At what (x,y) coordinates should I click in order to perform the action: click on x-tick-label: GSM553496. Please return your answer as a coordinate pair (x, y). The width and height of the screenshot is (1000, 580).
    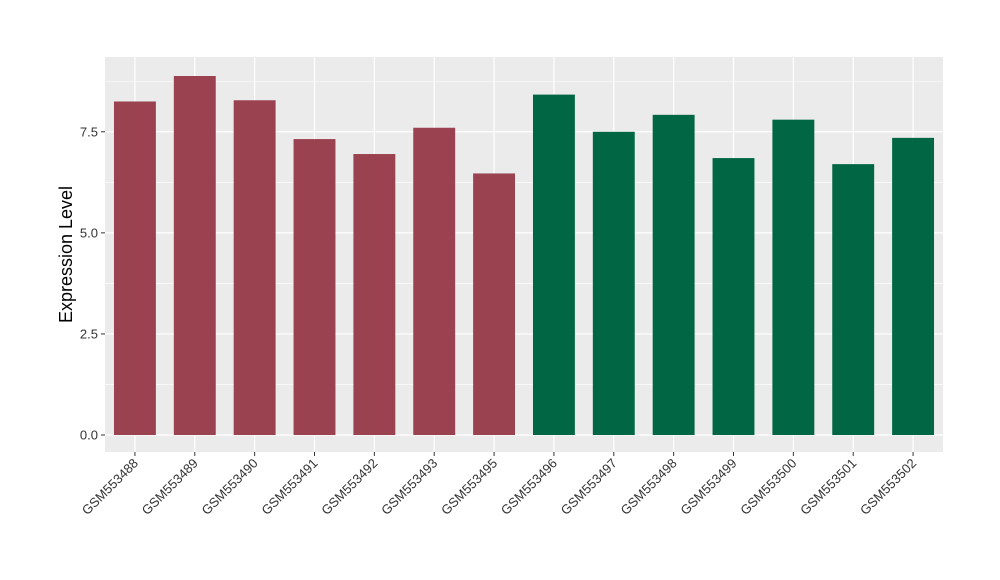
    Looking at the image, I should click on (529, 487).